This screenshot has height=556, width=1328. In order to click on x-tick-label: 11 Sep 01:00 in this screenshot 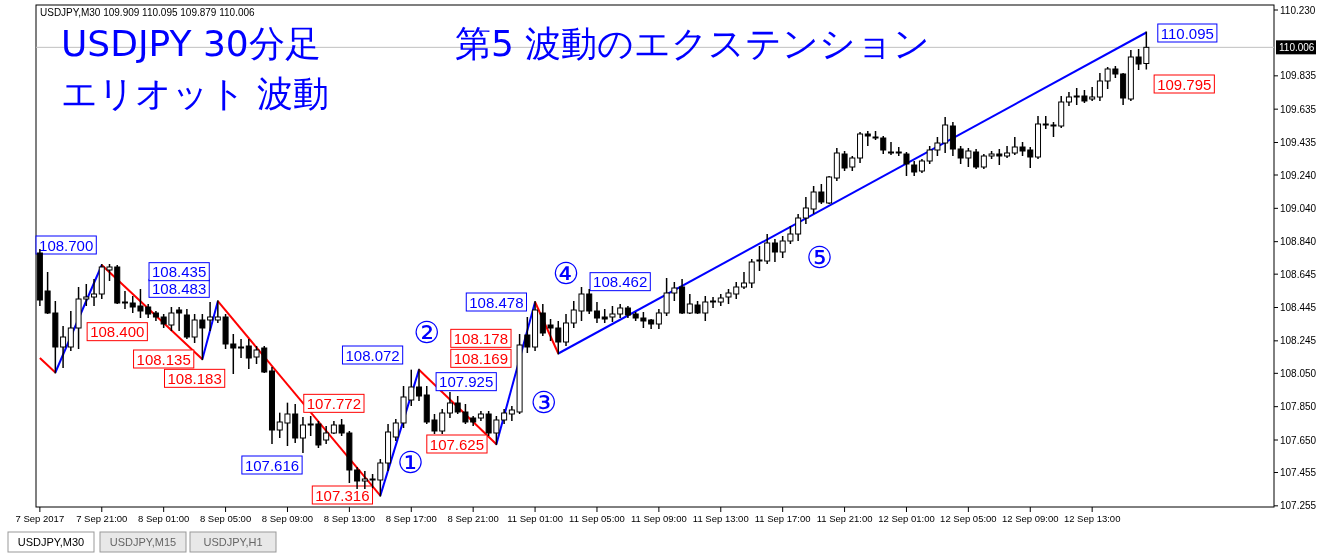, I will do `click(535, 518)`.